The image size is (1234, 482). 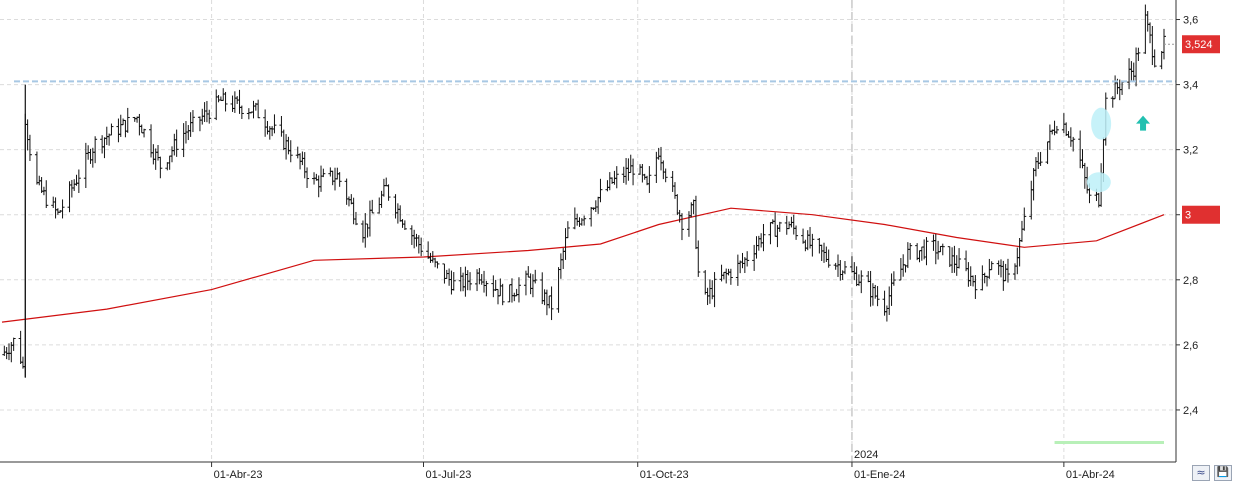 What do you see at coordinates (1118, 150) in the screenshot?
I see `annotations` at bounding box center [1118, 150].